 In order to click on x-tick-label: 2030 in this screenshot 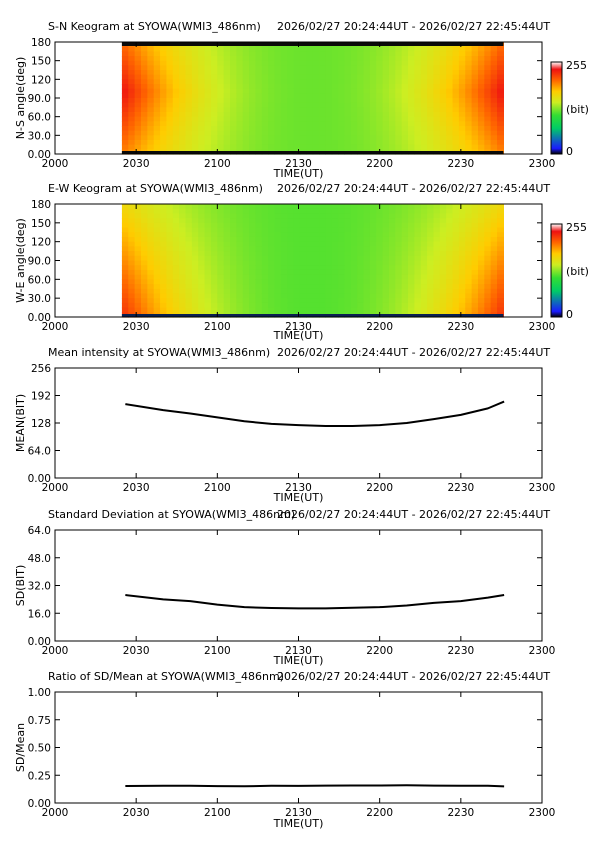, I will do `click(136, 164)`.